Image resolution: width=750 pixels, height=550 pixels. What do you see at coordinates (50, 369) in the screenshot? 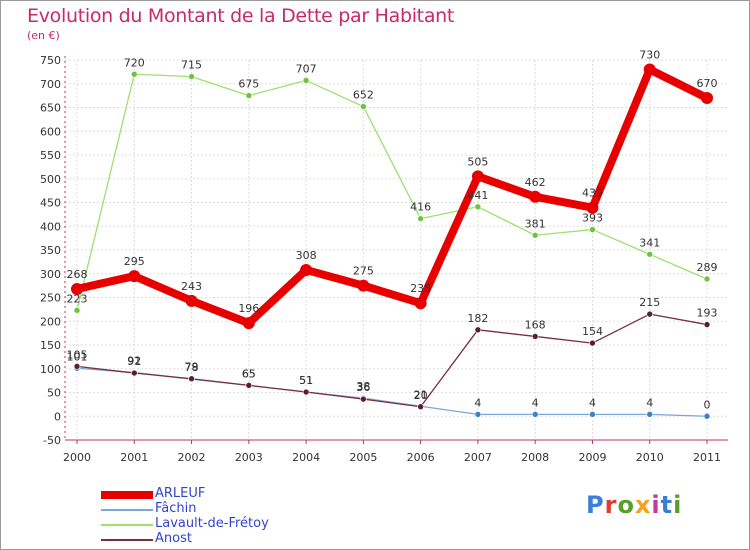
I see `y-tick-label: 100` at bounding box center [50, 369].